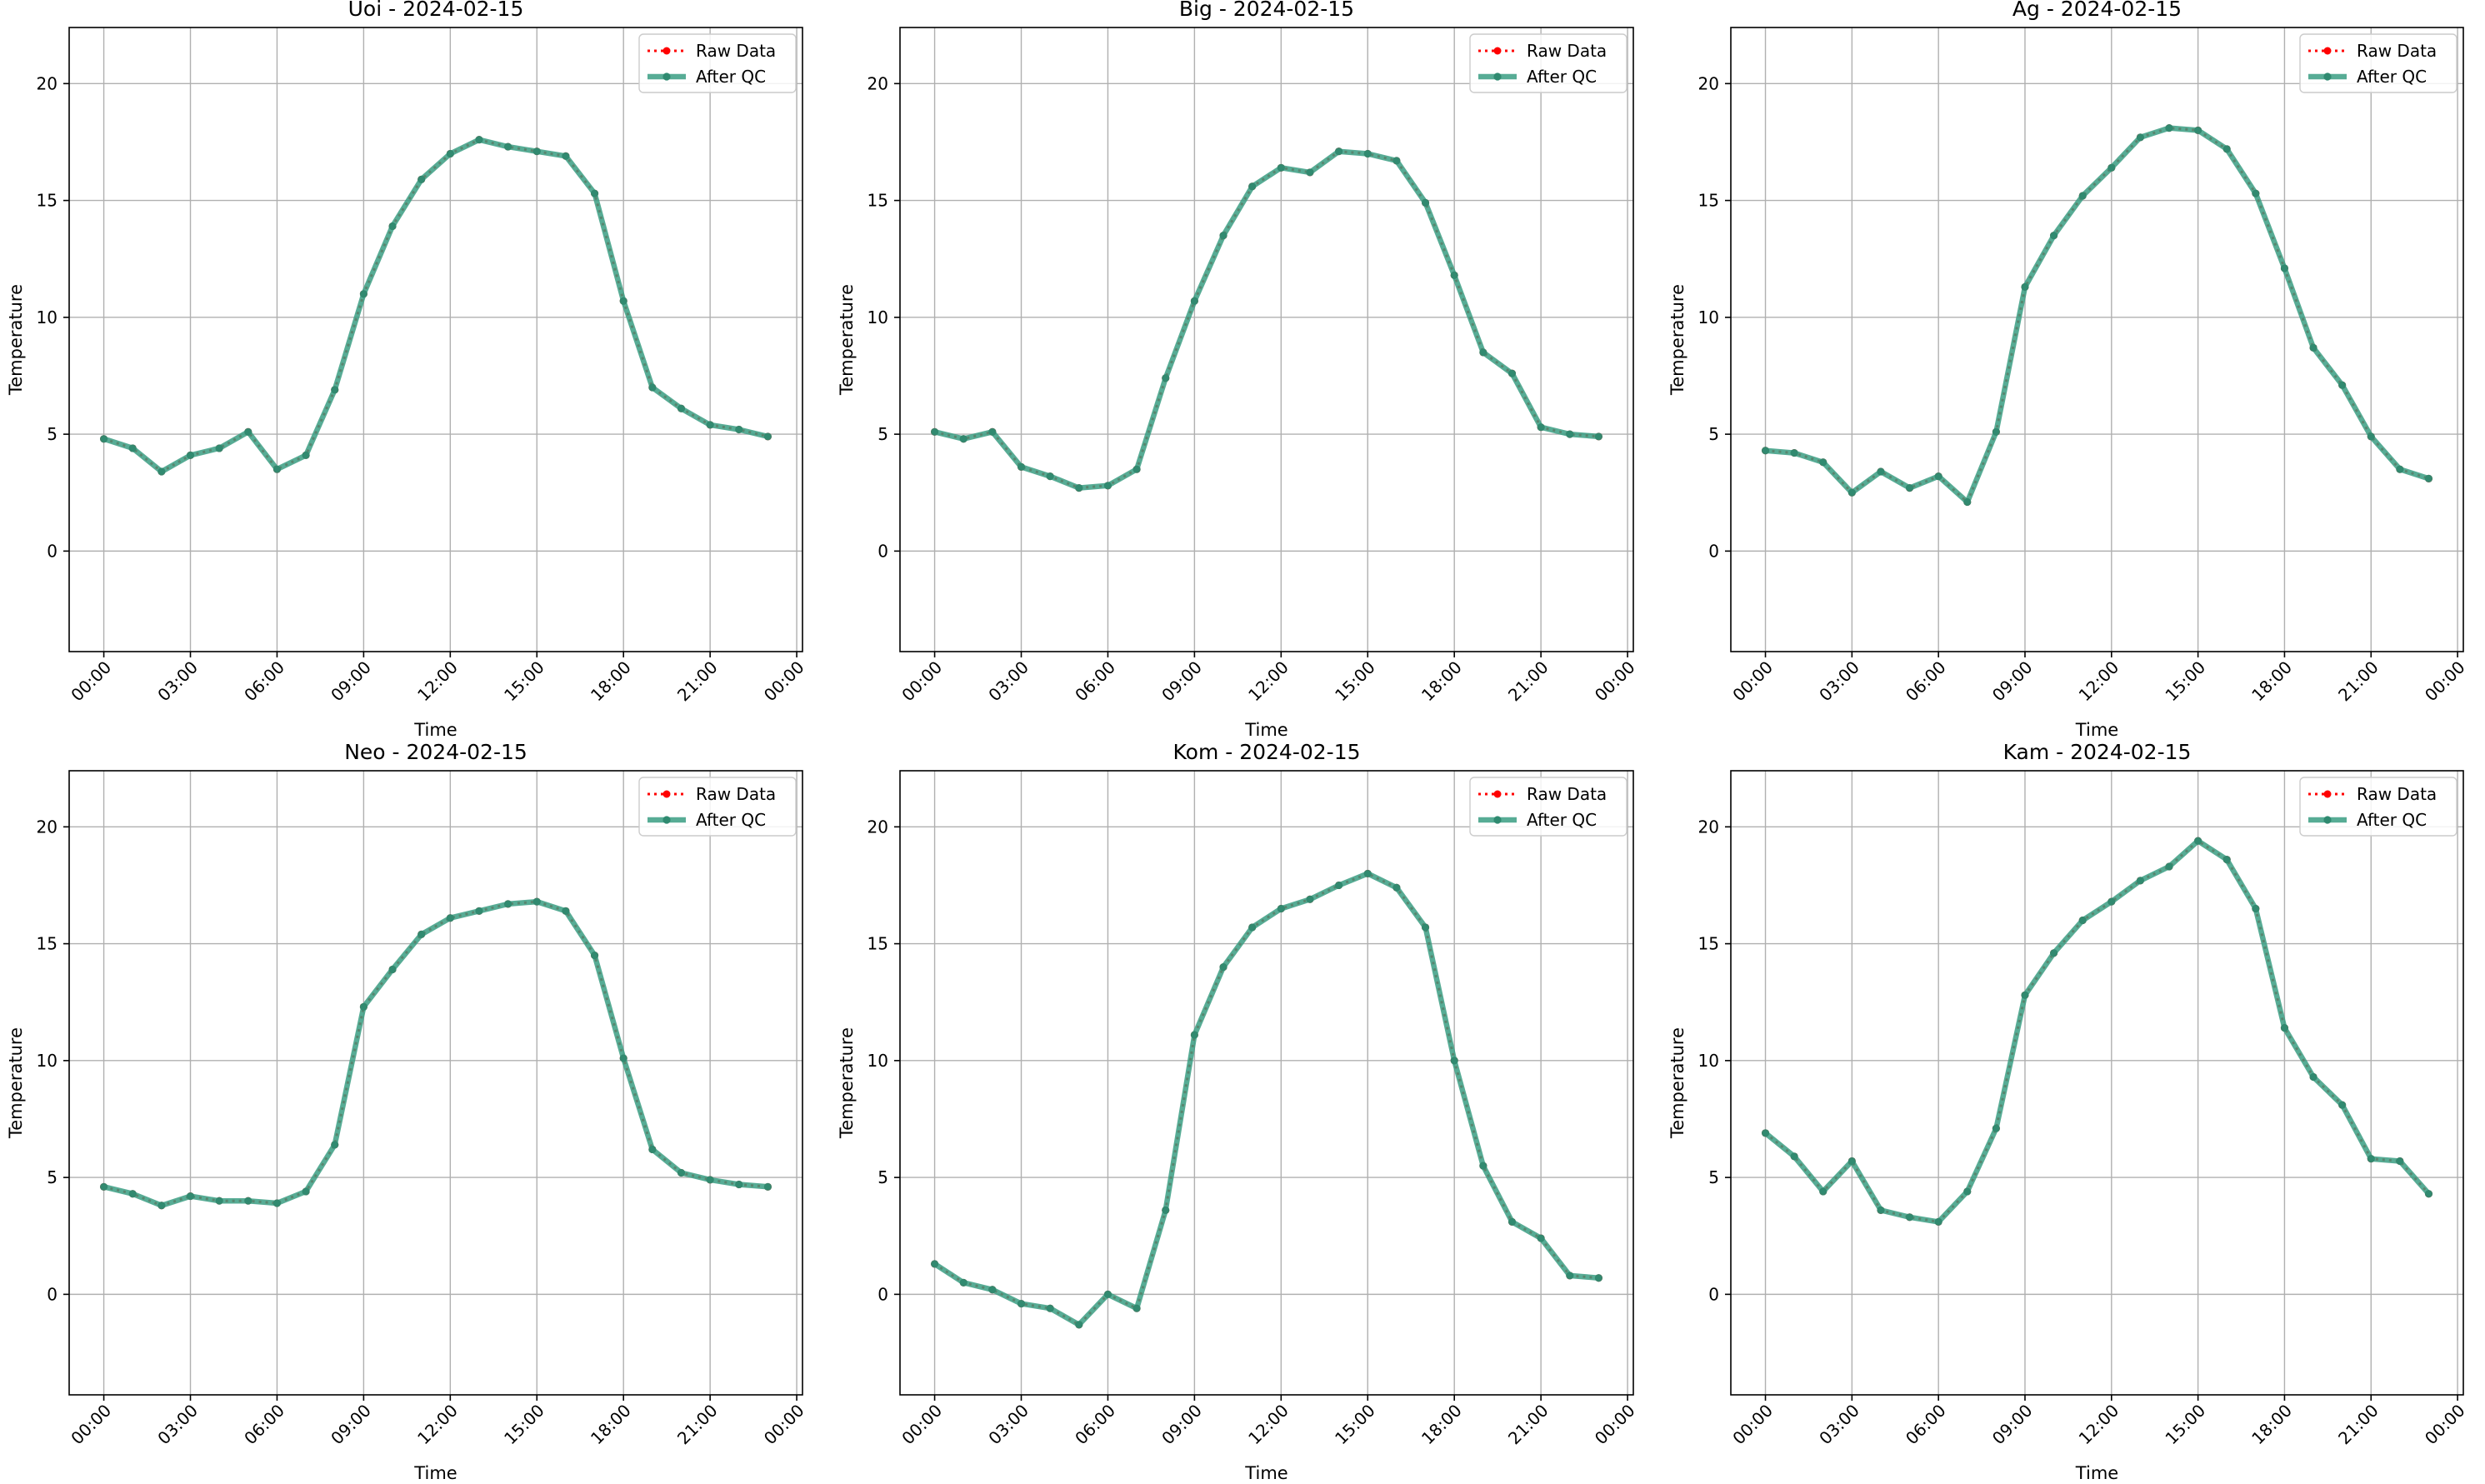 This screenshot has height=1484, width=2485. Describe the element at coordinates (878, 1061) in the screenshot. I see `y-tick-label: 10` at that location.